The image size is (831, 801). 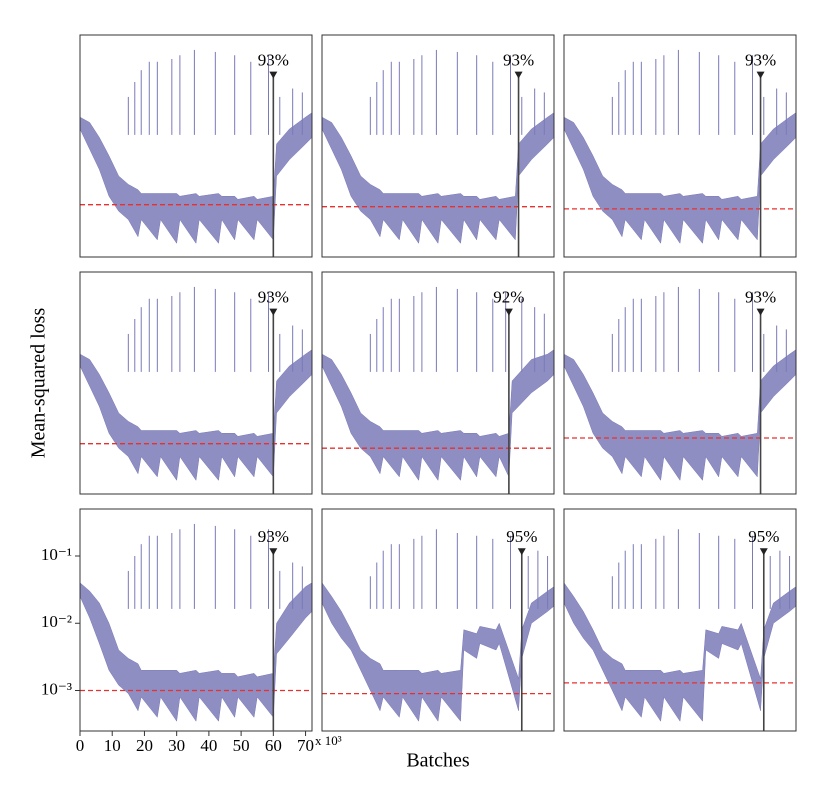 I want to click on x-tick-label: 20, so click(x=144, y=745).